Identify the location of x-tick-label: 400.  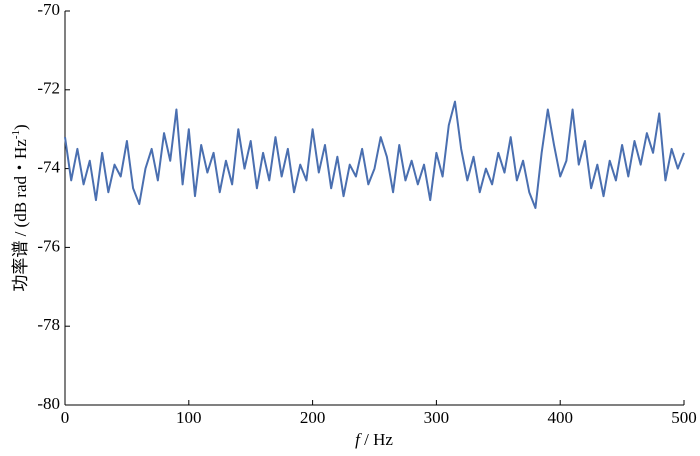
(560, 417).